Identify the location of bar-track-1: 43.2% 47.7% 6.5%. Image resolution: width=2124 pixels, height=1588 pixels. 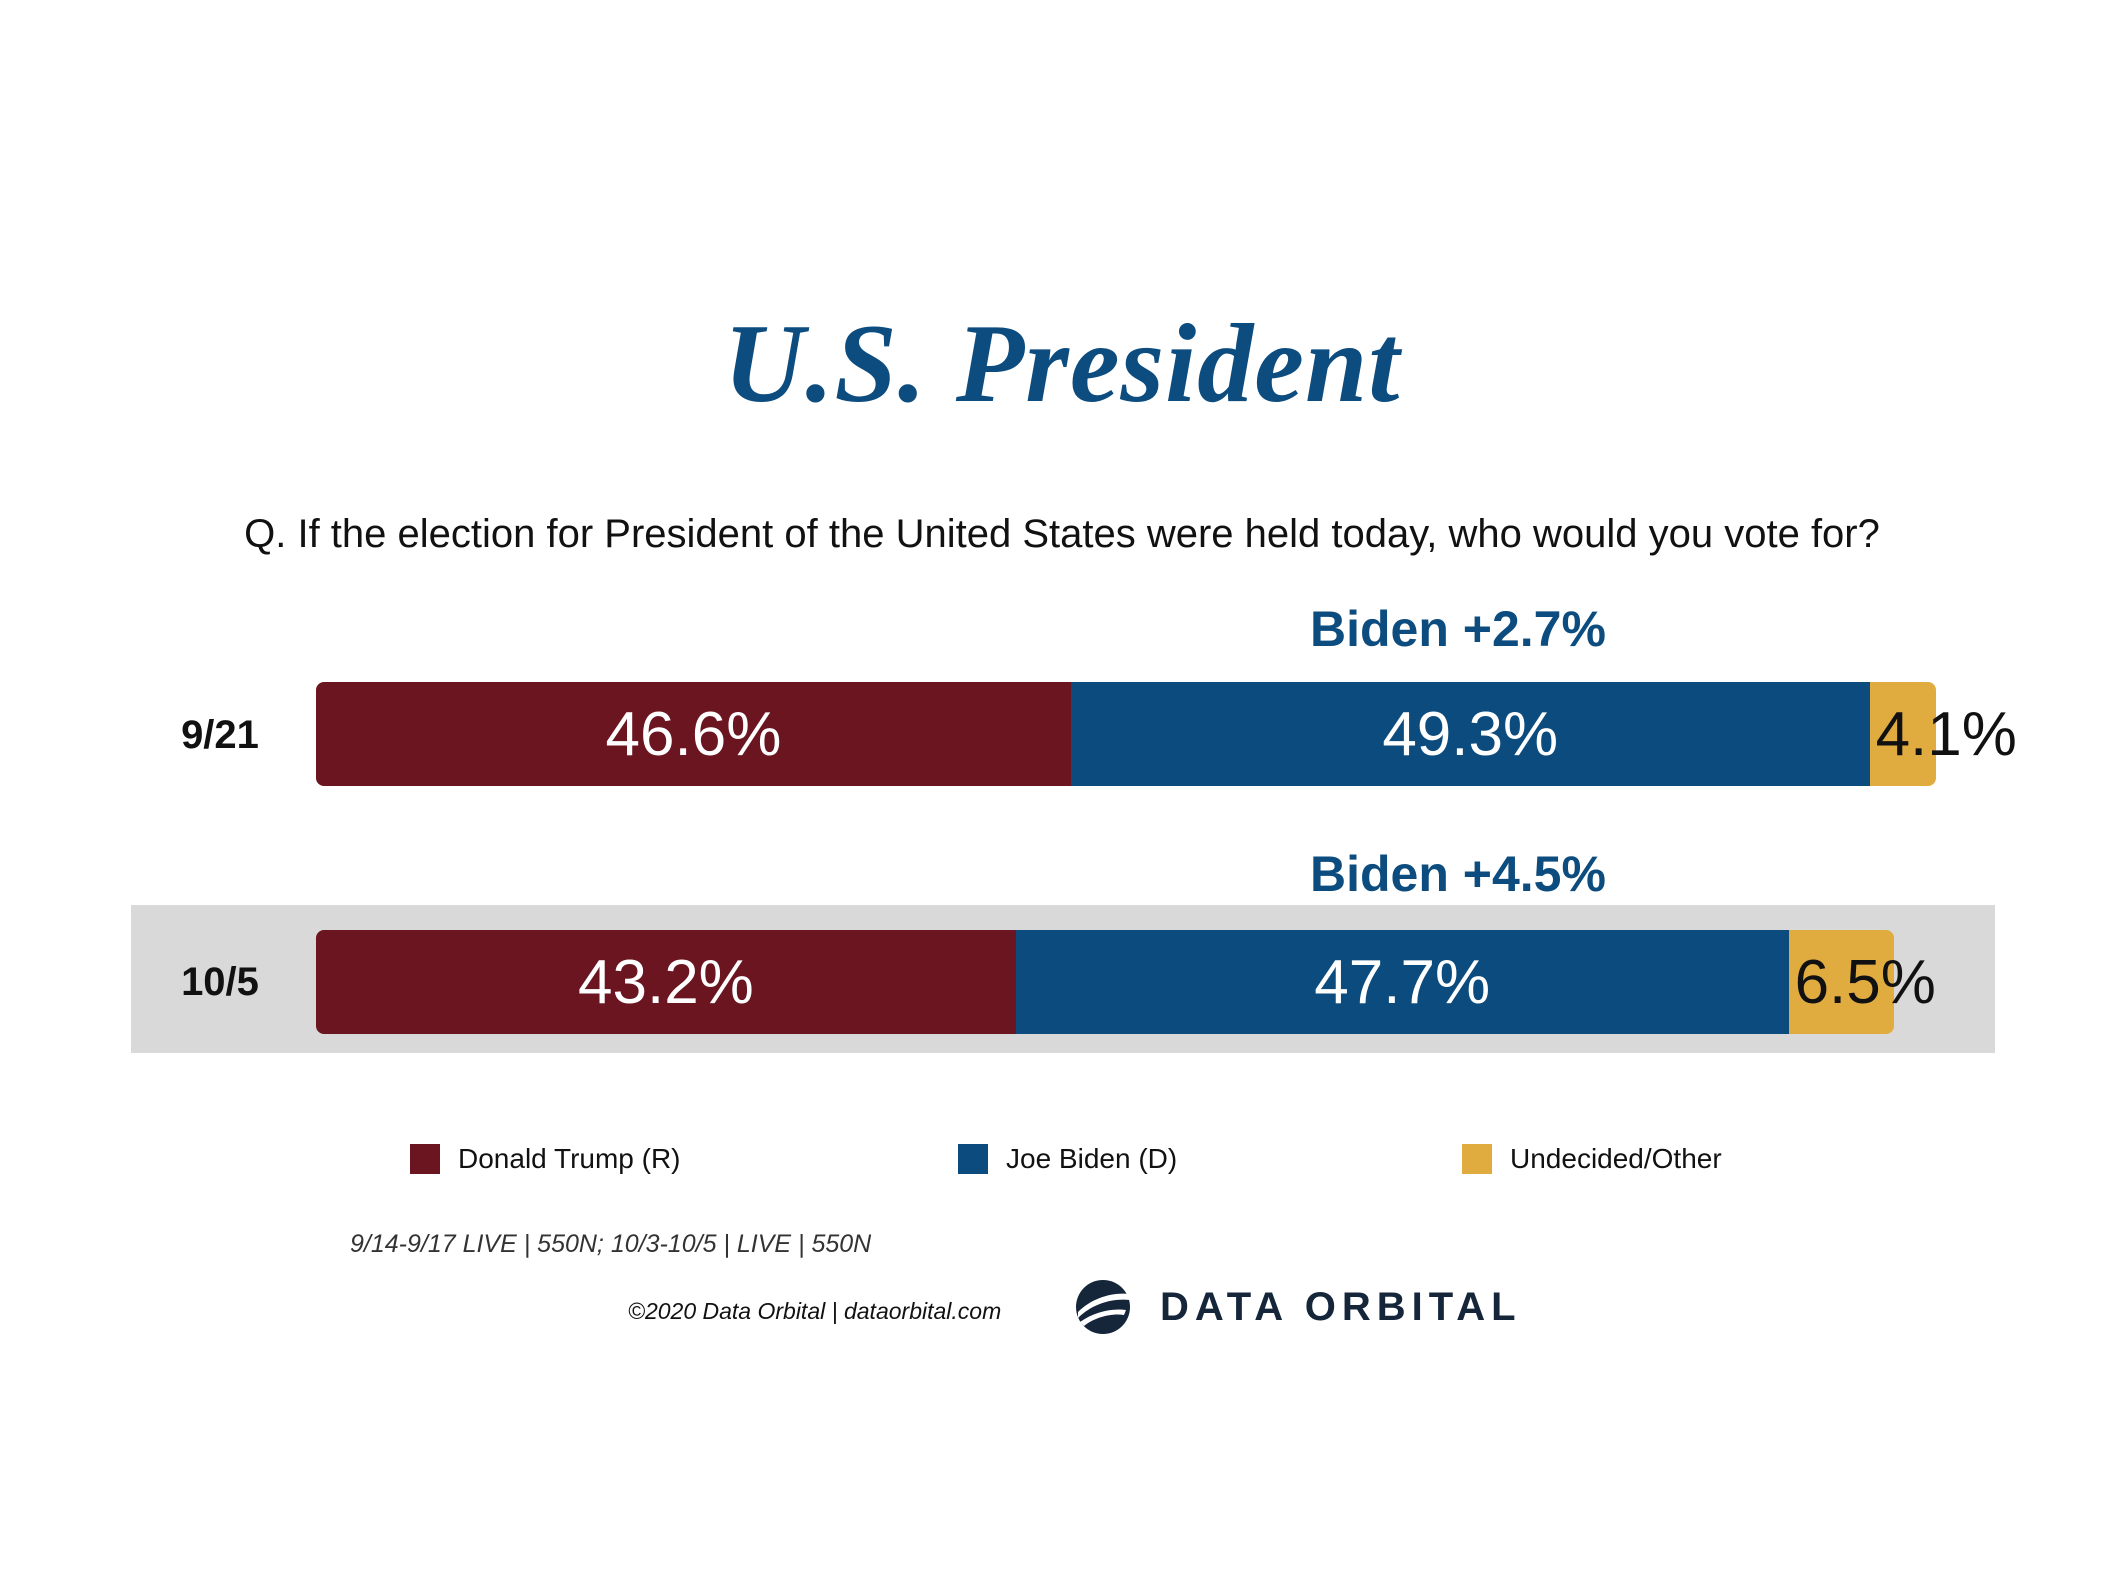
(1126, 982).